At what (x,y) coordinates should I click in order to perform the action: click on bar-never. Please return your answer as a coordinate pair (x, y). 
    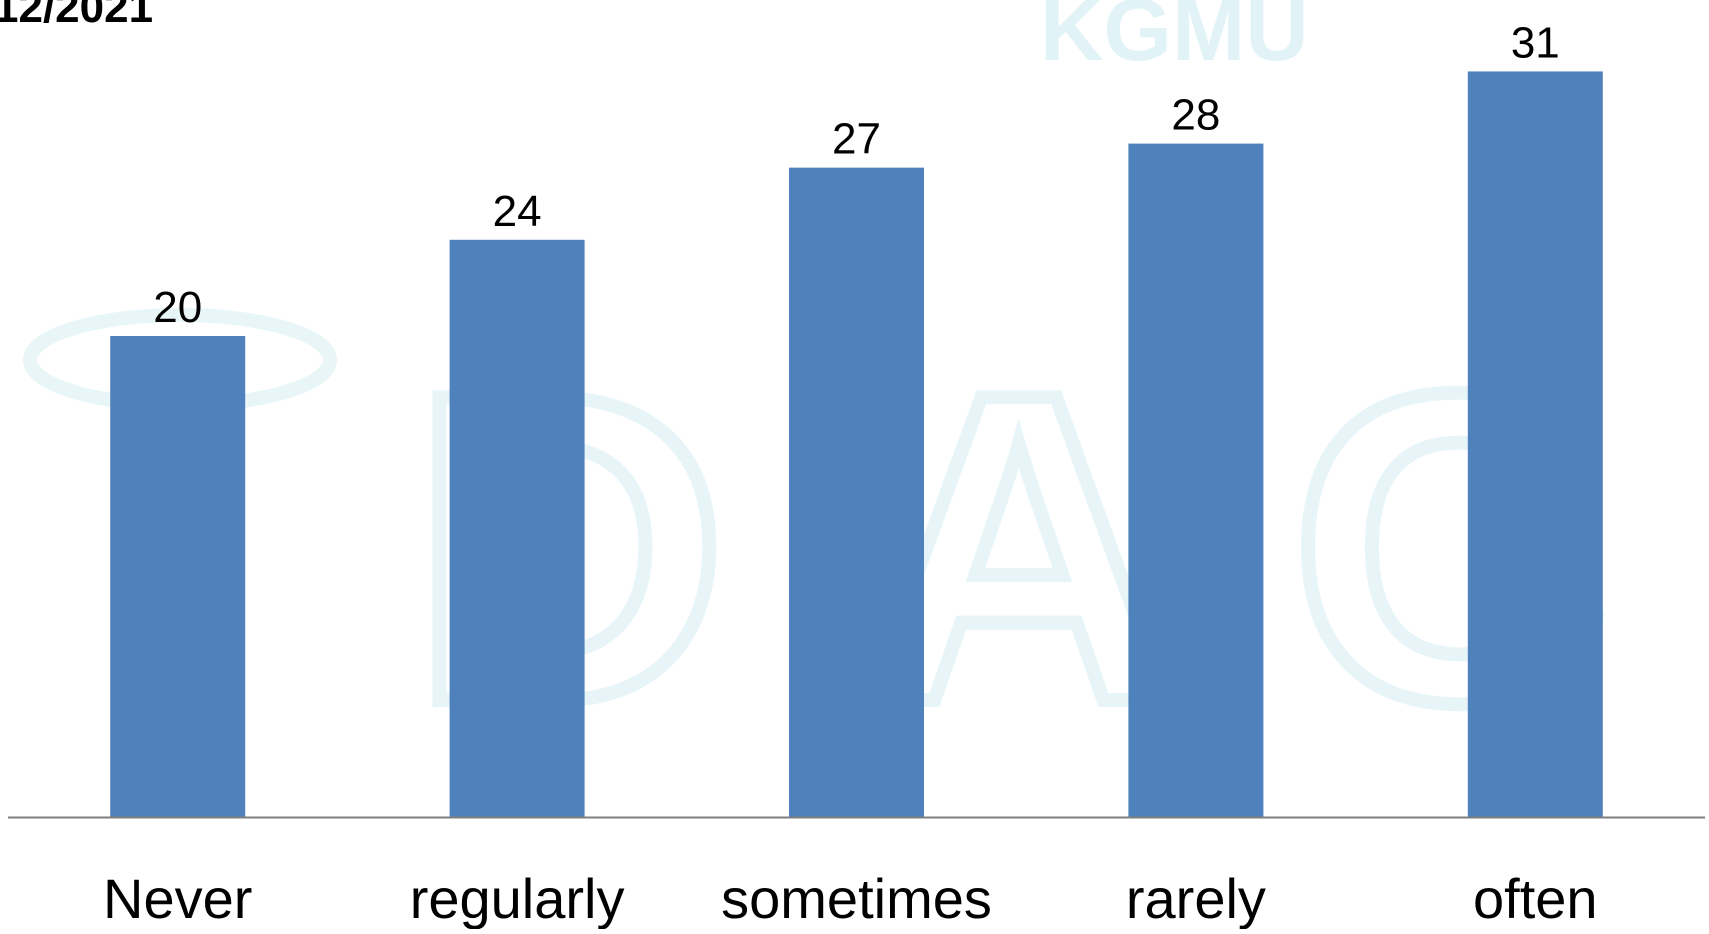
    Looking at the image, I should click on (178, 576).